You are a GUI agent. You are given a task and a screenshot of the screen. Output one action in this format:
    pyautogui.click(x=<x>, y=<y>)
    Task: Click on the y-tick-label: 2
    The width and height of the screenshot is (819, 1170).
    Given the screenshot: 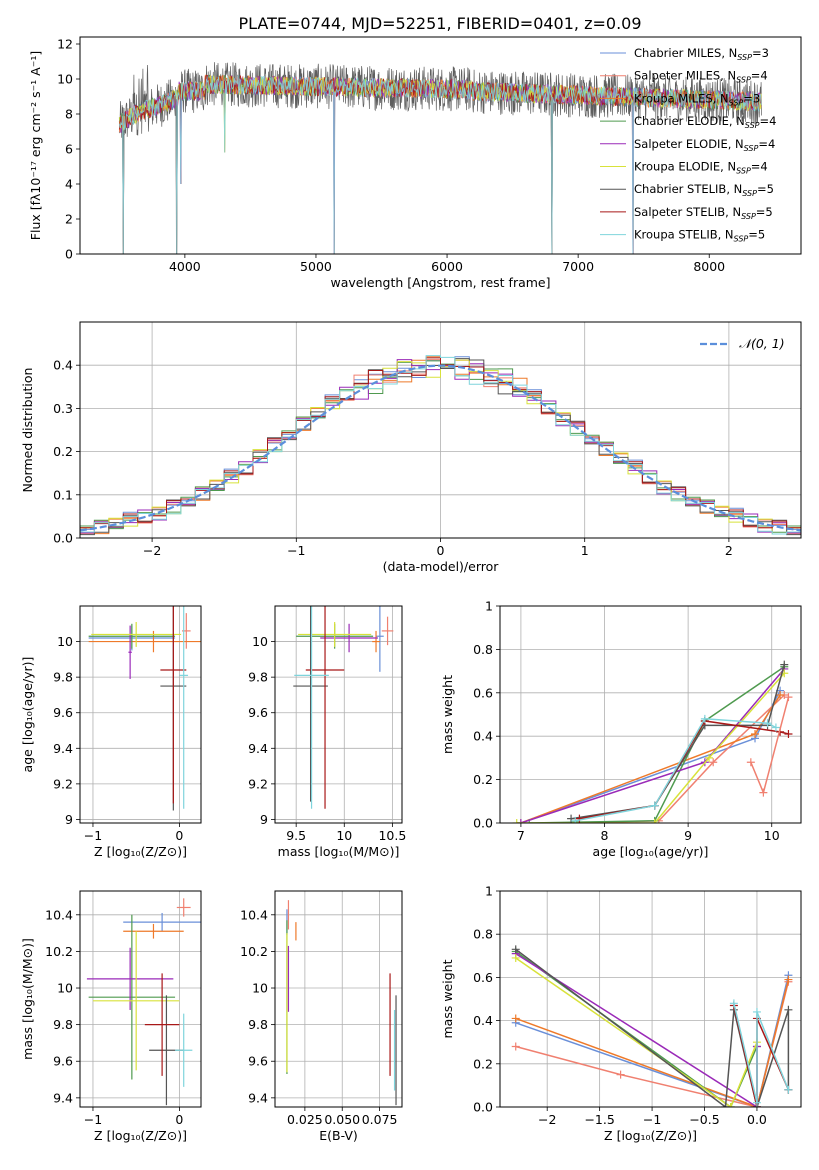 What is the action you would take?
    pyautogui.click(x=69, y=219)
    